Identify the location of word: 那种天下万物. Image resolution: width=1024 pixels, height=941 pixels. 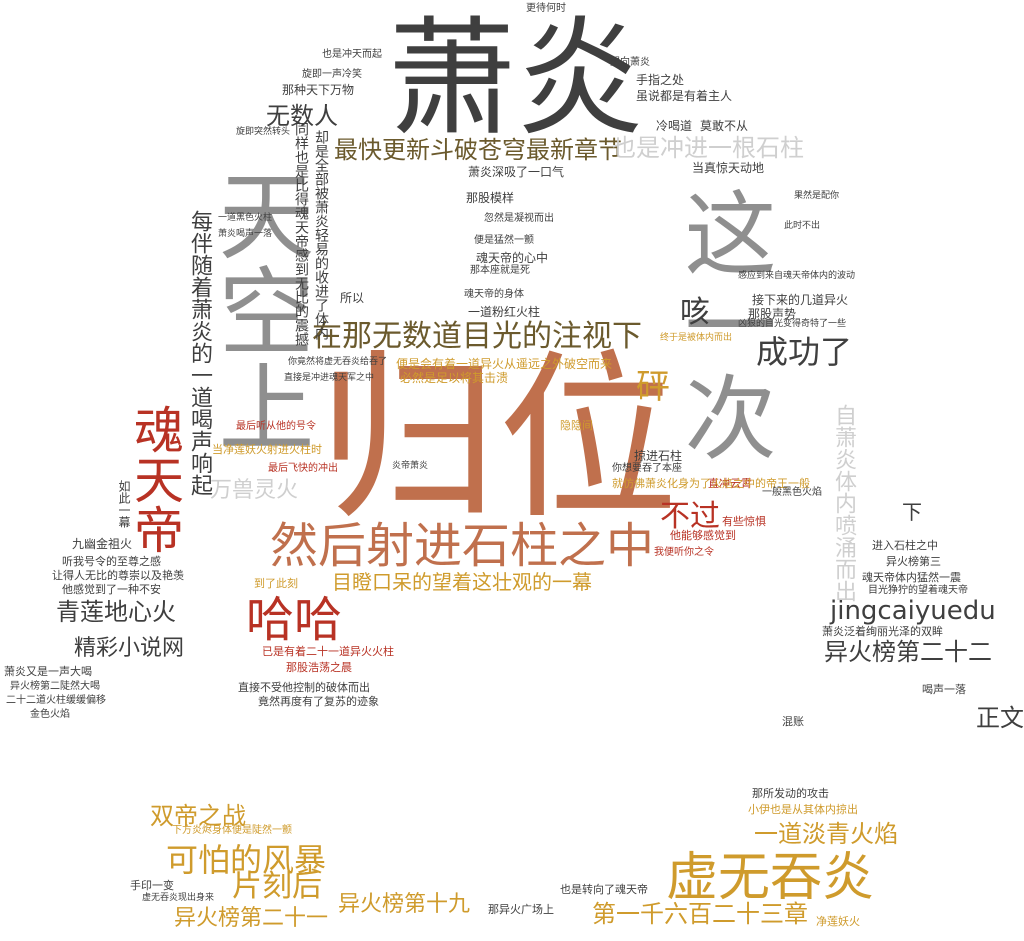
(318, 90).